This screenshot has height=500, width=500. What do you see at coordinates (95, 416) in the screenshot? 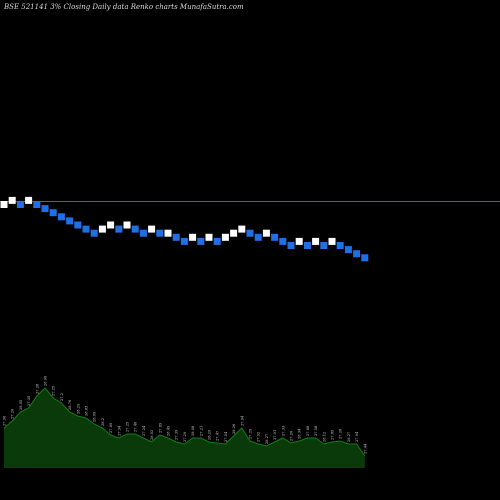
I see `volume-label: 28.09` at bounding box center [95, 416].